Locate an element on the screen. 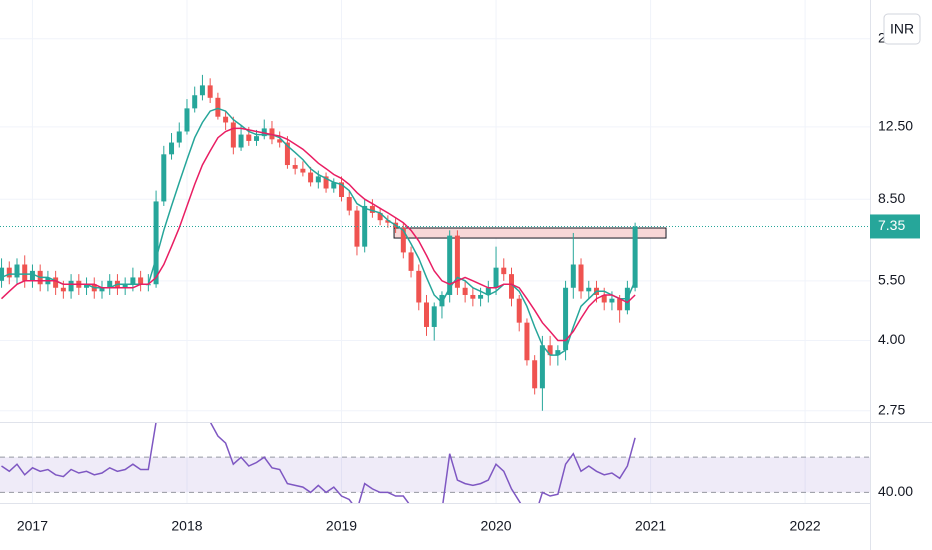  x-tick-label: 2020 is located at coordinates (495, 526).